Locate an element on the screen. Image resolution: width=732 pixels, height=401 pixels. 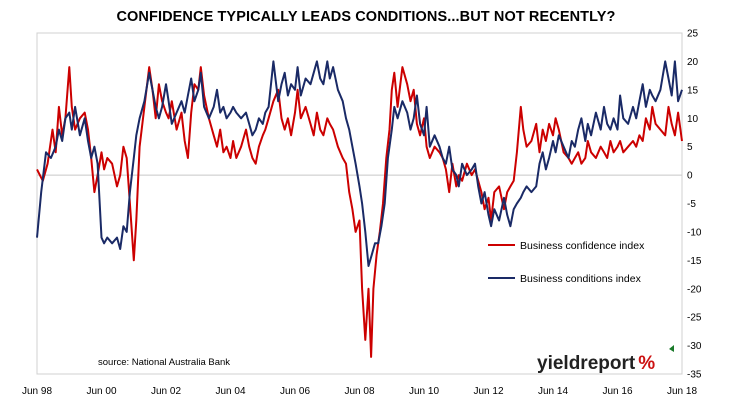
y-axis: -35 -30 -25 -20 -15 -10 -5 0 5 10 15 20 25 is located at coordinates (694, 205).